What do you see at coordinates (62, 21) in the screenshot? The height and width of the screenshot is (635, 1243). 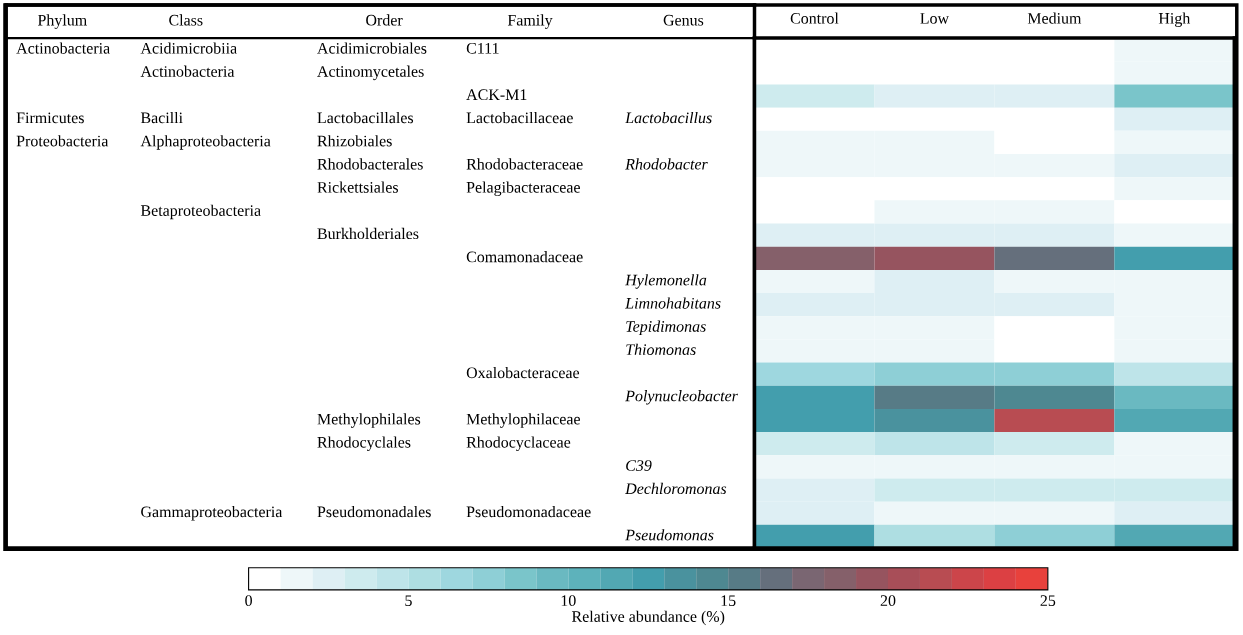 I see `category-label: Phylum` at bounding box center [62, 21].